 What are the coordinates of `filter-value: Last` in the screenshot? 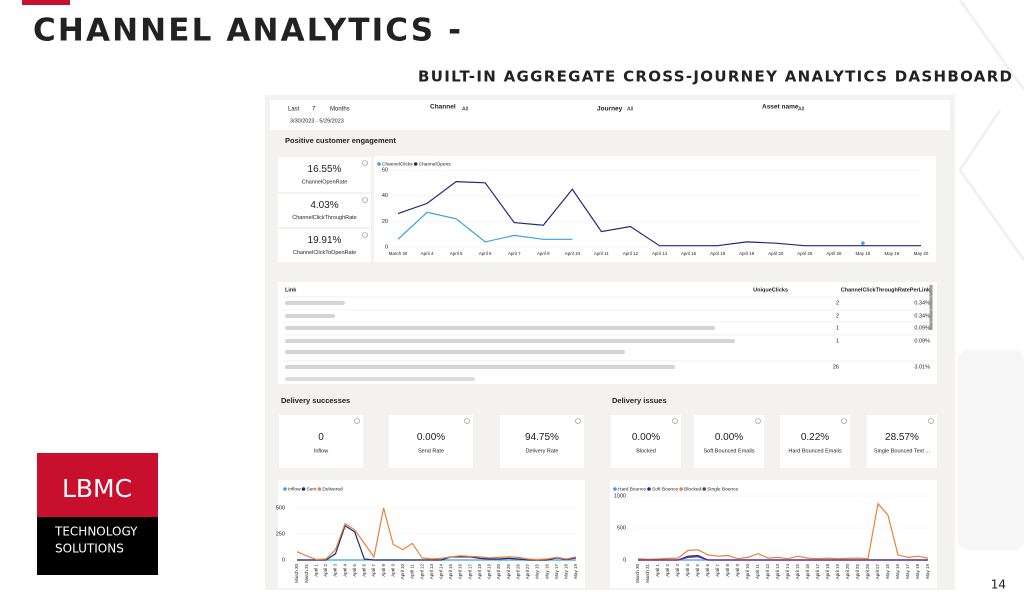 It's located at (294, 110).